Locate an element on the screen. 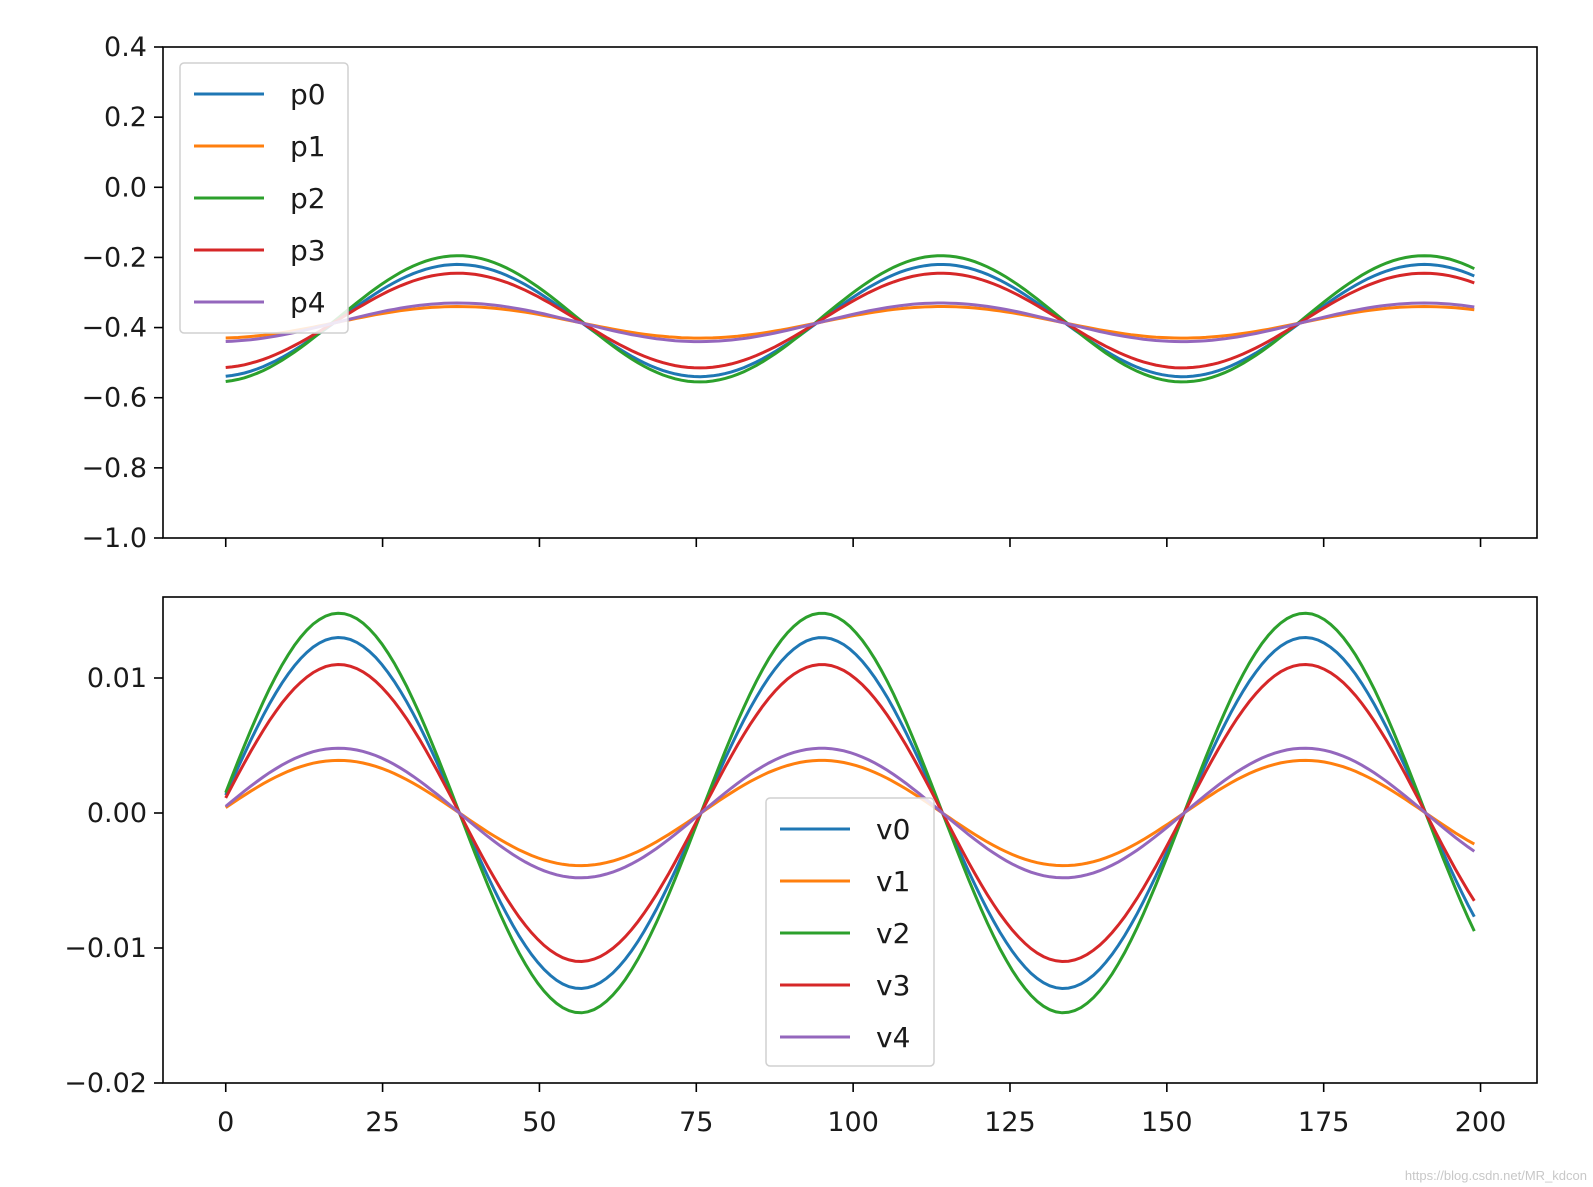 This screenshot has width=1593, height=1187. series-line-p3 is located at coordinates (850, 320).